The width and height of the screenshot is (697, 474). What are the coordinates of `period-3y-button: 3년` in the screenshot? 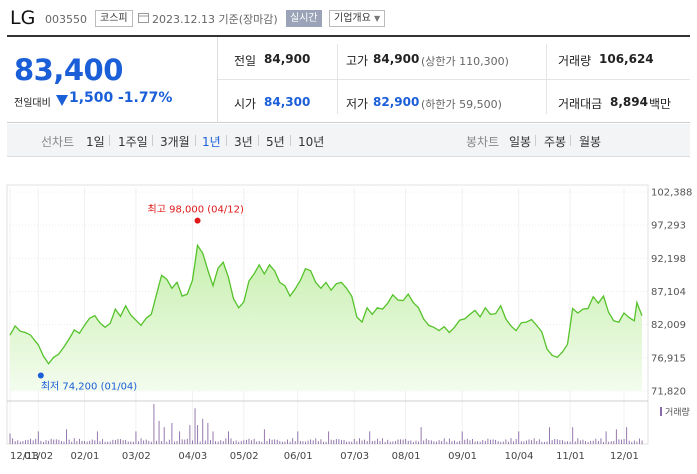 It's located at (243, 142).